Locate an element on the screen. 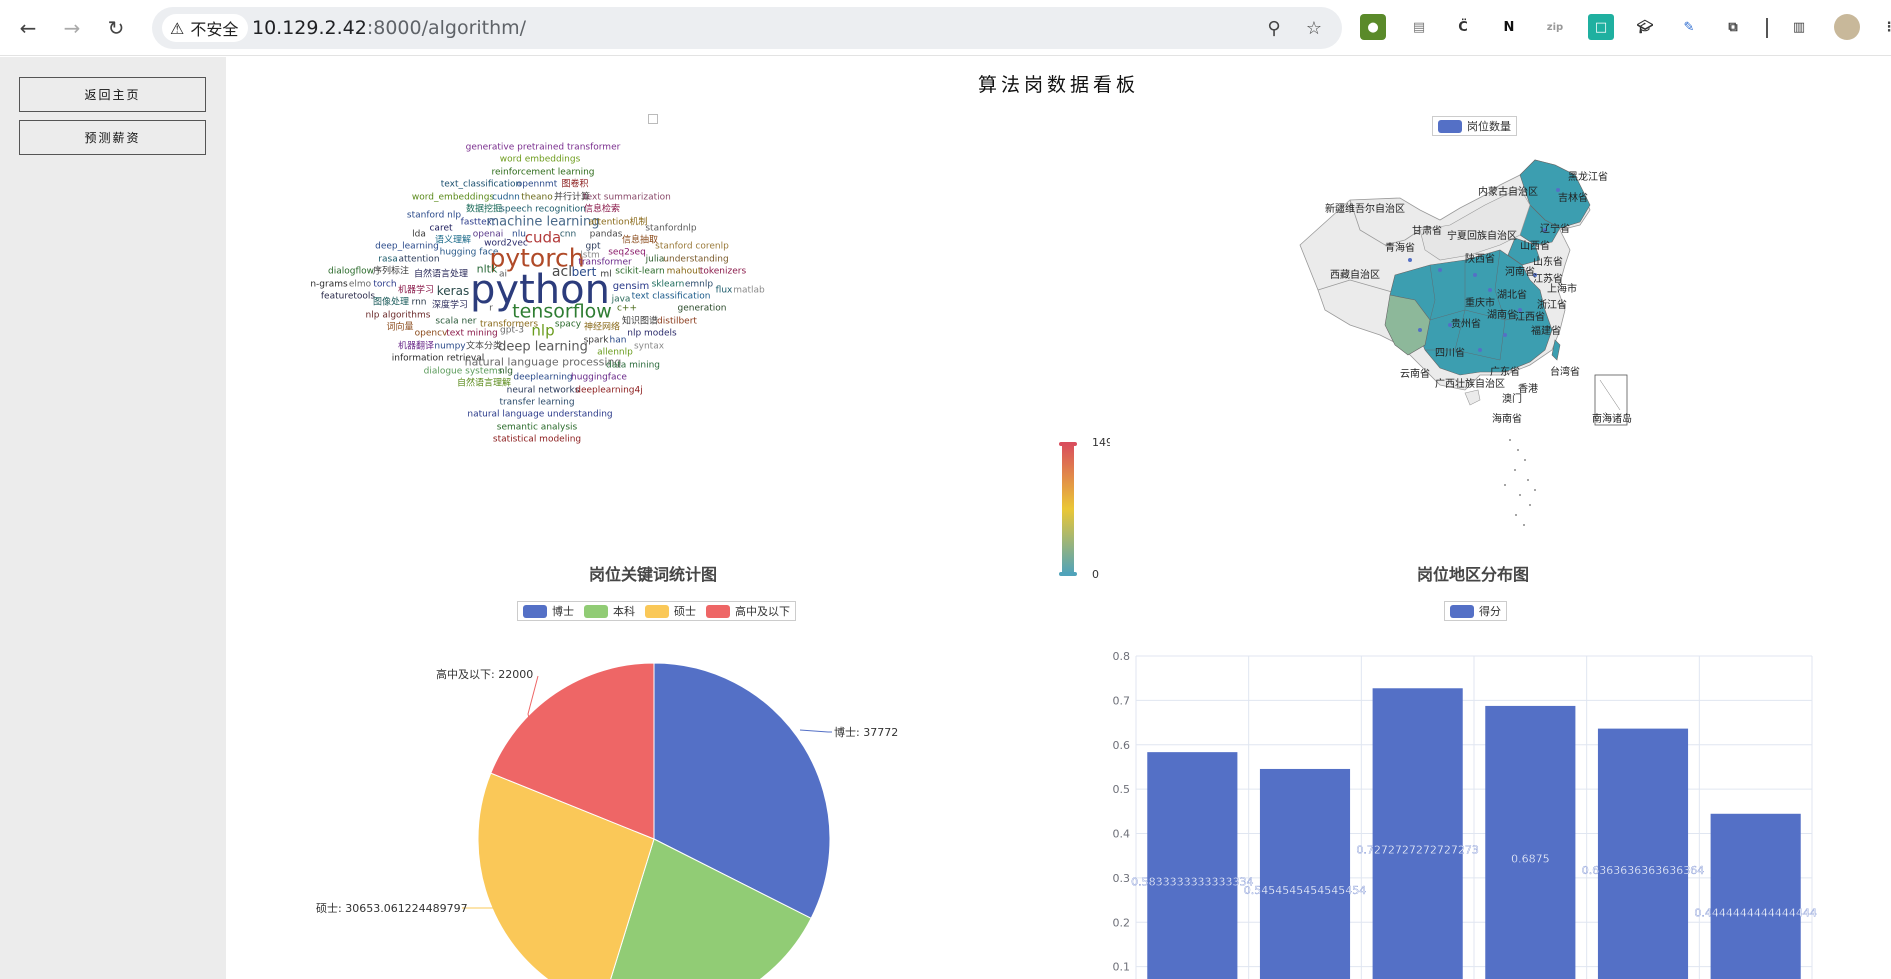 The height and width of the screenshot is (979, 1891). pie-label-phd: 博士: 37772 is located at coordinates (866, 732).